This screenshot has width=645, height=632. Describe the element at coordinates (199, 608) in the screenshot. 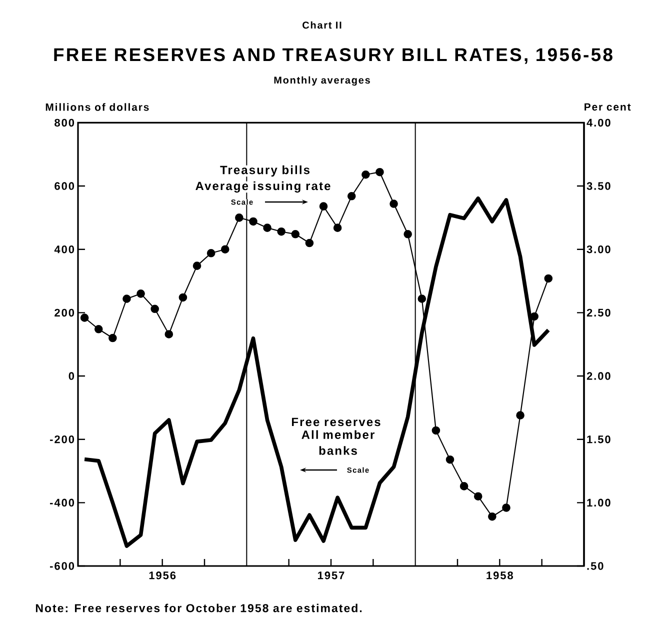

I see `text: Note: Free reserves for October 1958 are estimated.` at that location.